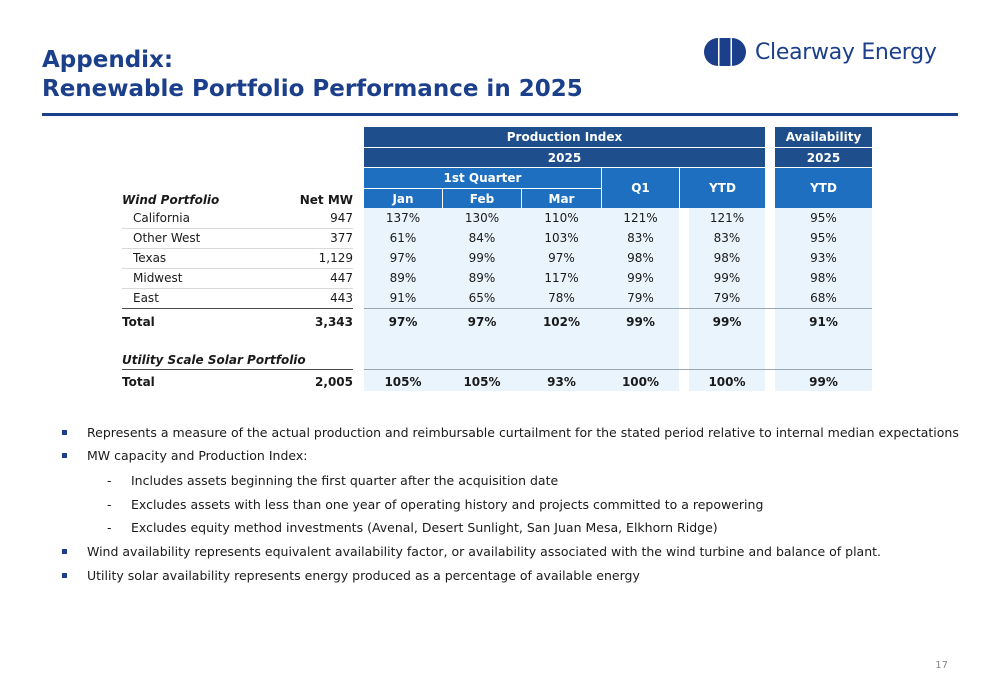  What do you see at coordinates (341, 218) in the screenshot?
I see `net-mw-cell: 947` at bounding box center [341, 218].